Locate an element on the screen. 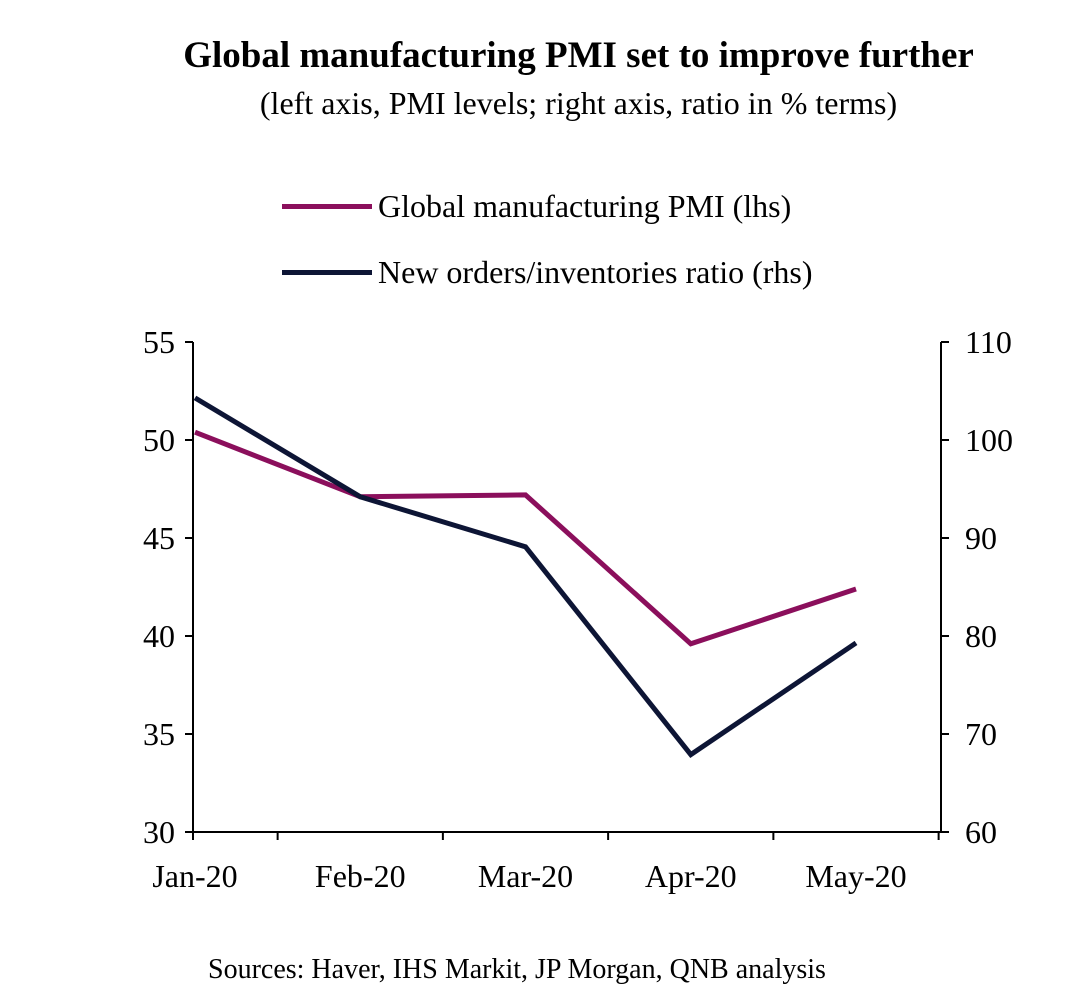 This screenshot has height=1000, width=1087. y-right-tick-label: 90 is located at coordinates (981, 538).